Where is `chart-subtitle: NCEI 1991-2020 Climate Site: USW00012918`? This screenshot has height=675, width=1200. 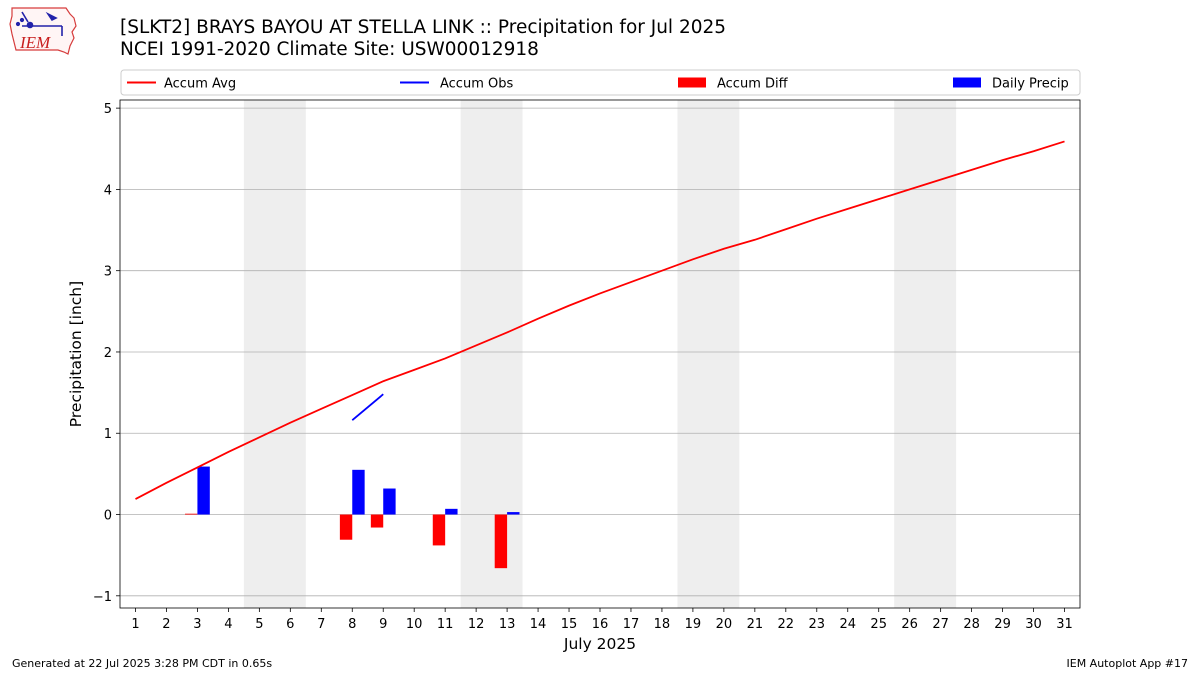 chart-subtitle: NCEI 1991-2020 Climate Site: USW00012918 is located at coordinates (329, 49).